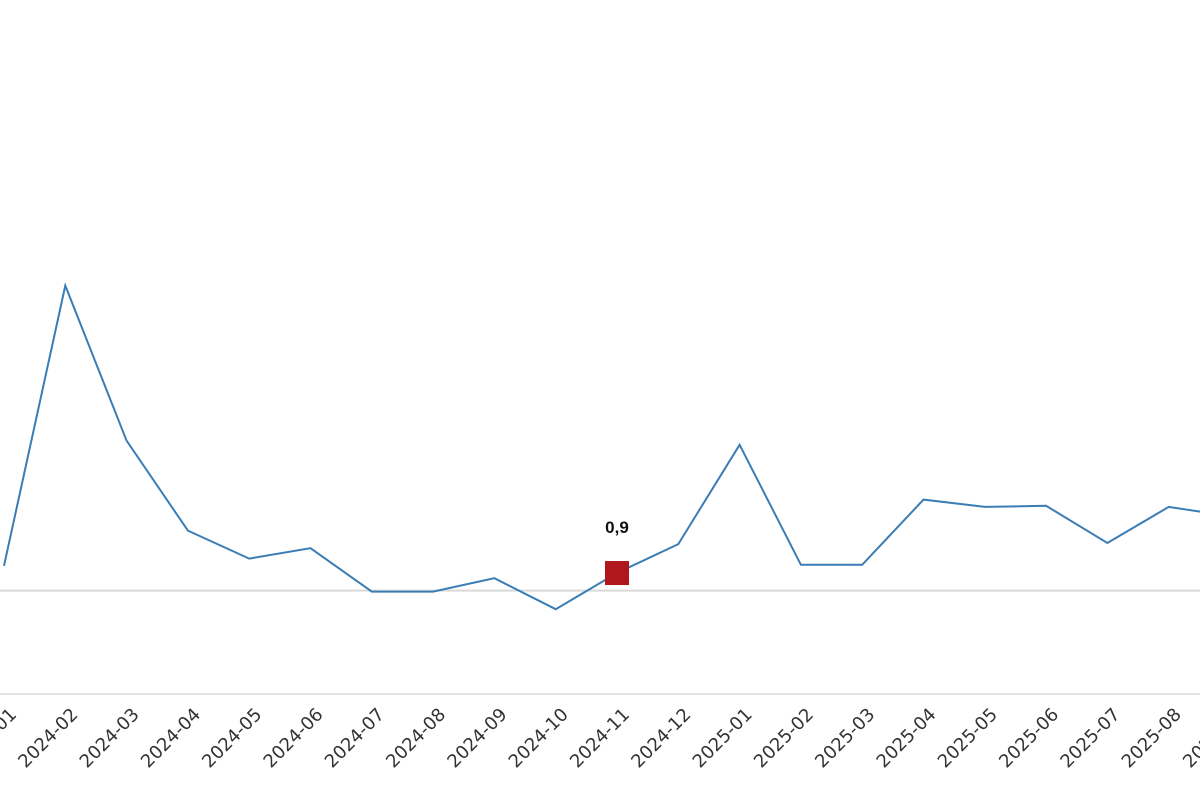 This screenshot has width=1200, height=800. What do you see at coordinates (1029, 738) in the screenshot?
I see `x-tick-label-2025-06: 2025-06` at bounding box center [1029, 738].